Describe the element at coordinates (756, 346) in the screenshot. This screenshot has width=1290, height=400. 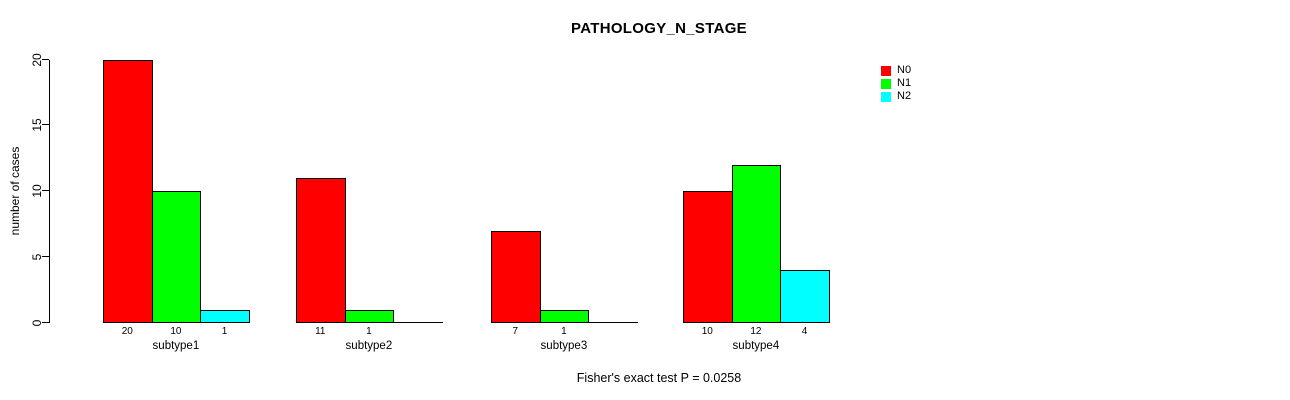
I see `category-label: subtype4` at that location.